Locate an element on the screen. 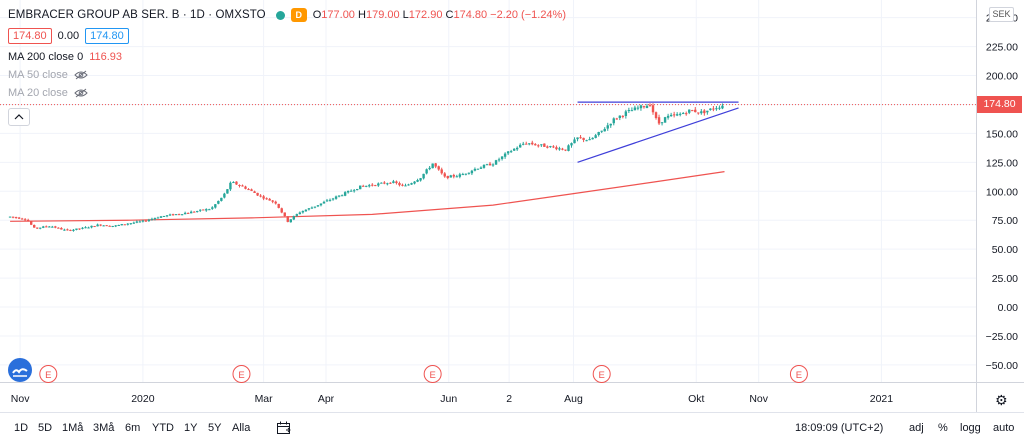 The image size is (1024, 442). y-tick-label: 25.00 is located at coordinates (1005, 279).